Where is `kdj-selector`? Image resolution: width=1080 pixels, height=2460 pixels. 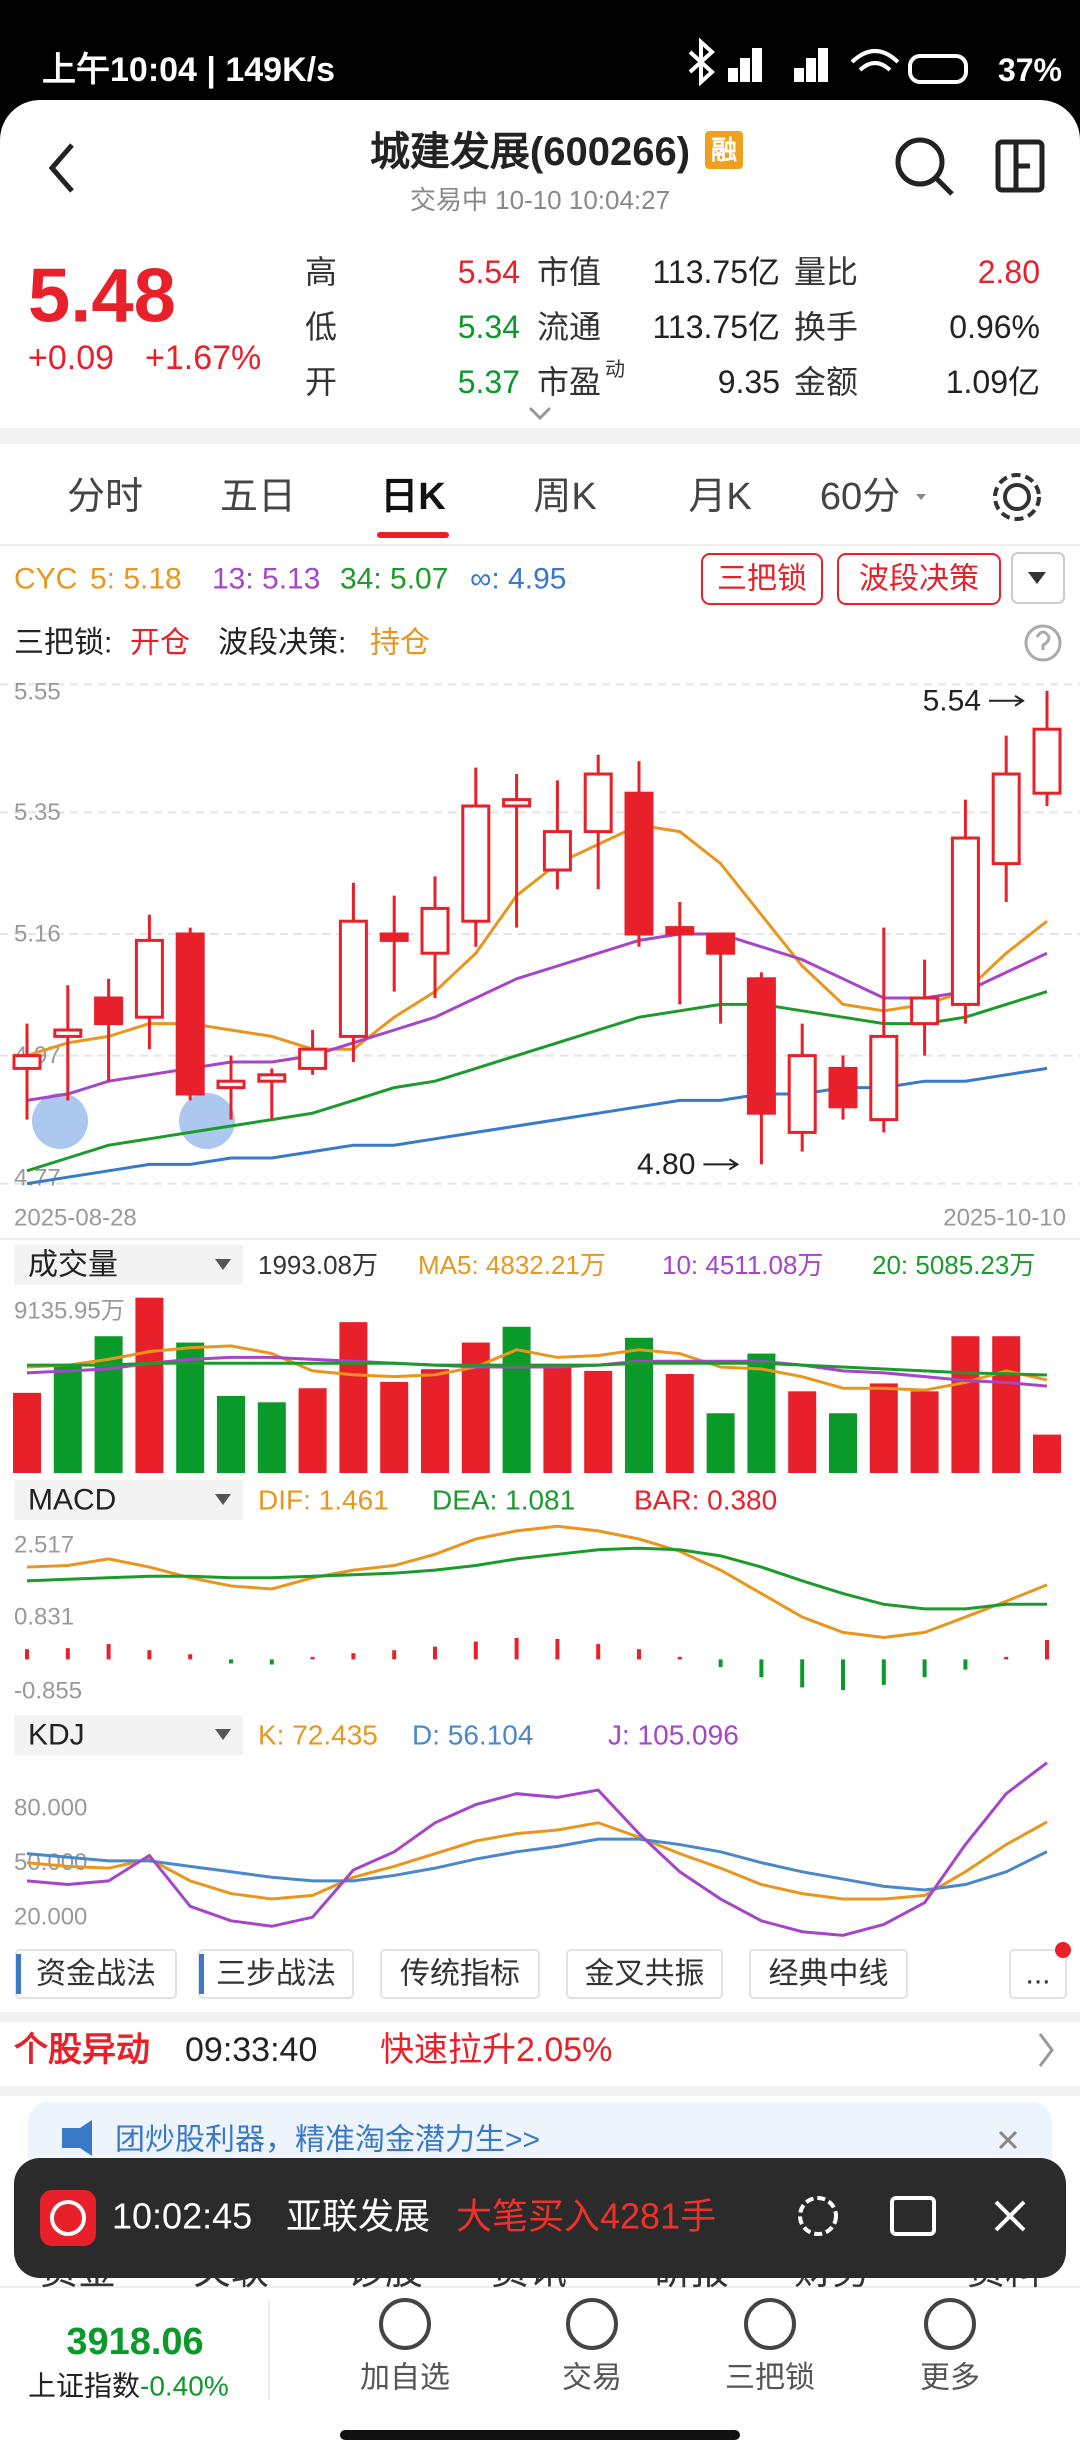 kdj-selector is located at coordinates (128, 1735).